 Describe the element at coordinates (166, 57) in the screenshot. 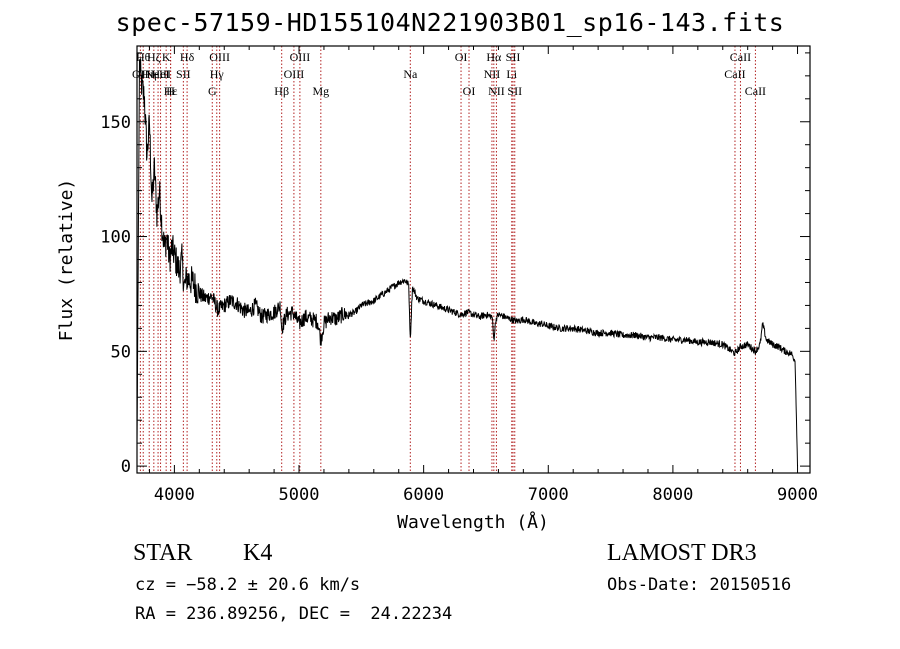

I see `line-label: K` at that location.